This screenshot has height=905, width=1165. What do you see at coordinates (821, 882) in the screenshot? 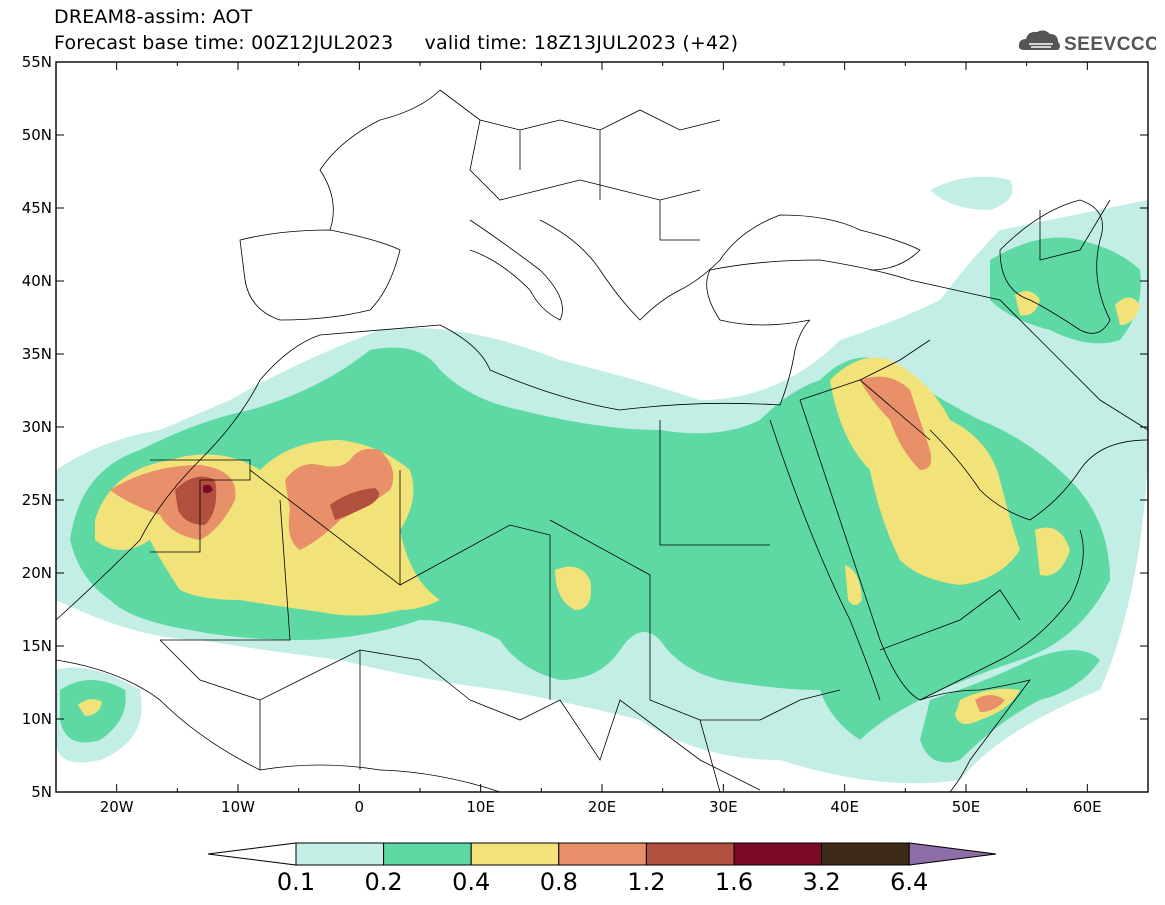
I see `colorbar-label: 3.2` at bounding box center [821, 882].